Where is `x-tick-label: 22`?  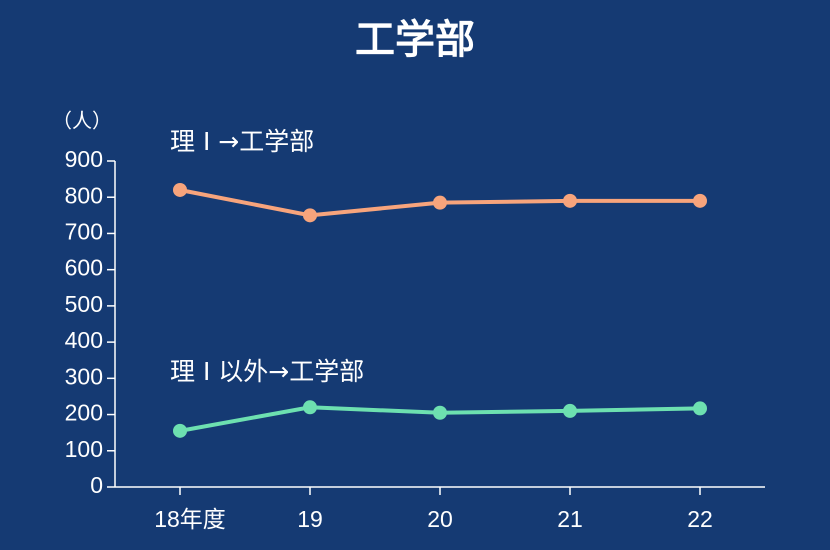
x-tick-label: 22 is located at coordinates (700, 519).